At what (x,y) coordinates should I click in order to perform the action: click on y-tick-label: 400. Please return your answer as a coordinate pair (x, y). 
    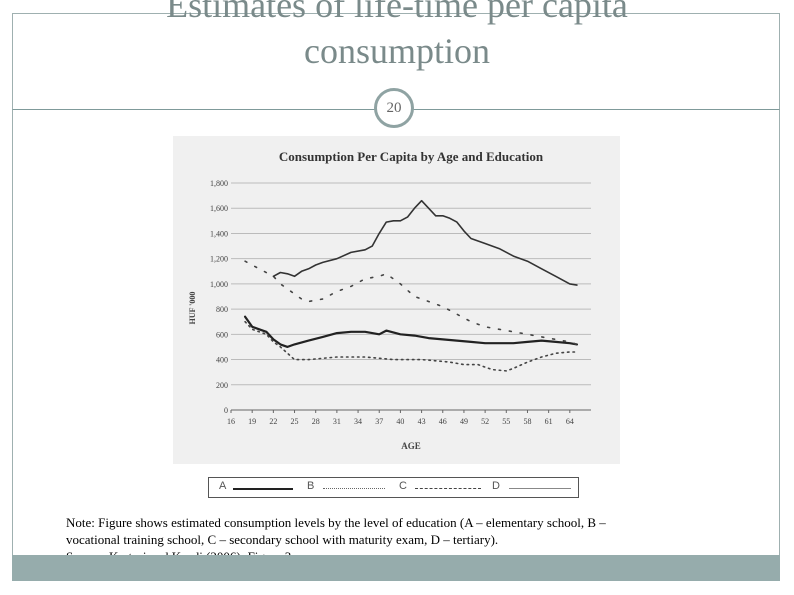
    Looking at the image, I should click on (222, 360).